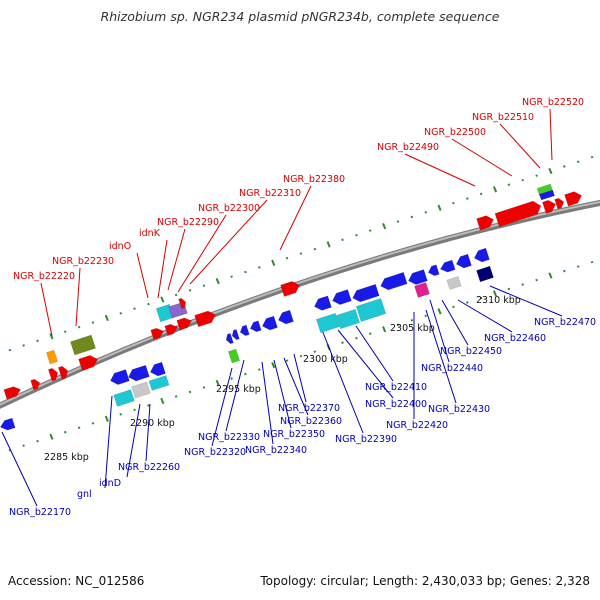 This screenshot has width=600, height=600. I want to click on gene-label-NGR_b22520: NGR_b22520, so click(553, 102).